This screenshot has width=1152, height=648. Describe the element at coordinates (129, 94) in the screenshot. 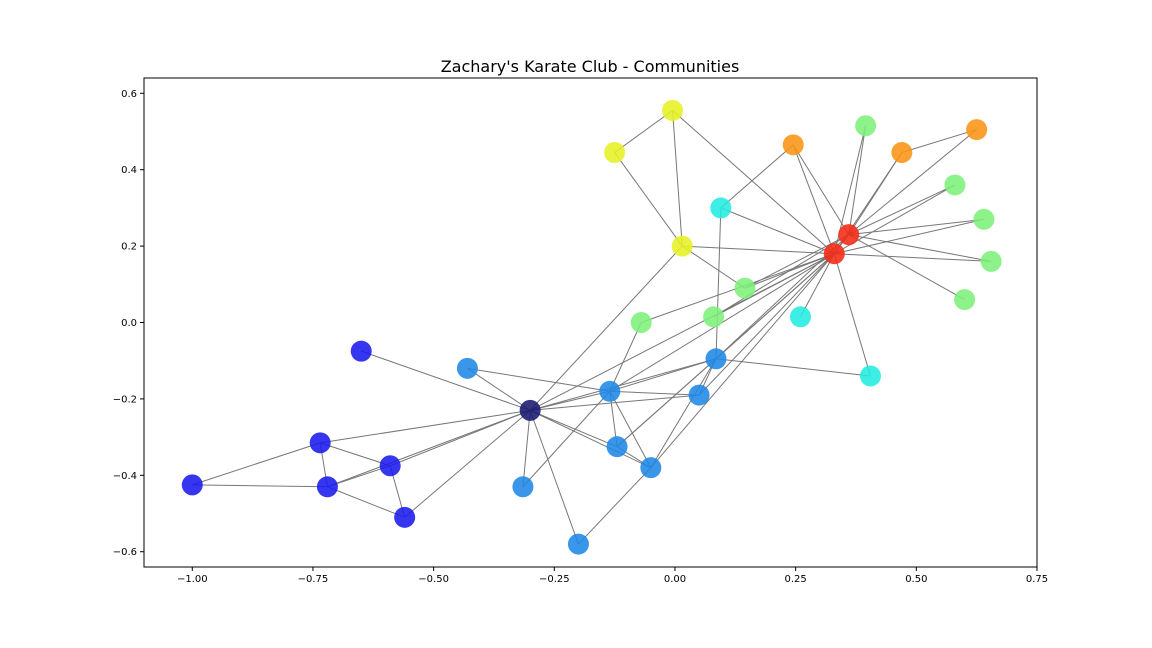

I see `y-tick-label: 0.6` at that location.